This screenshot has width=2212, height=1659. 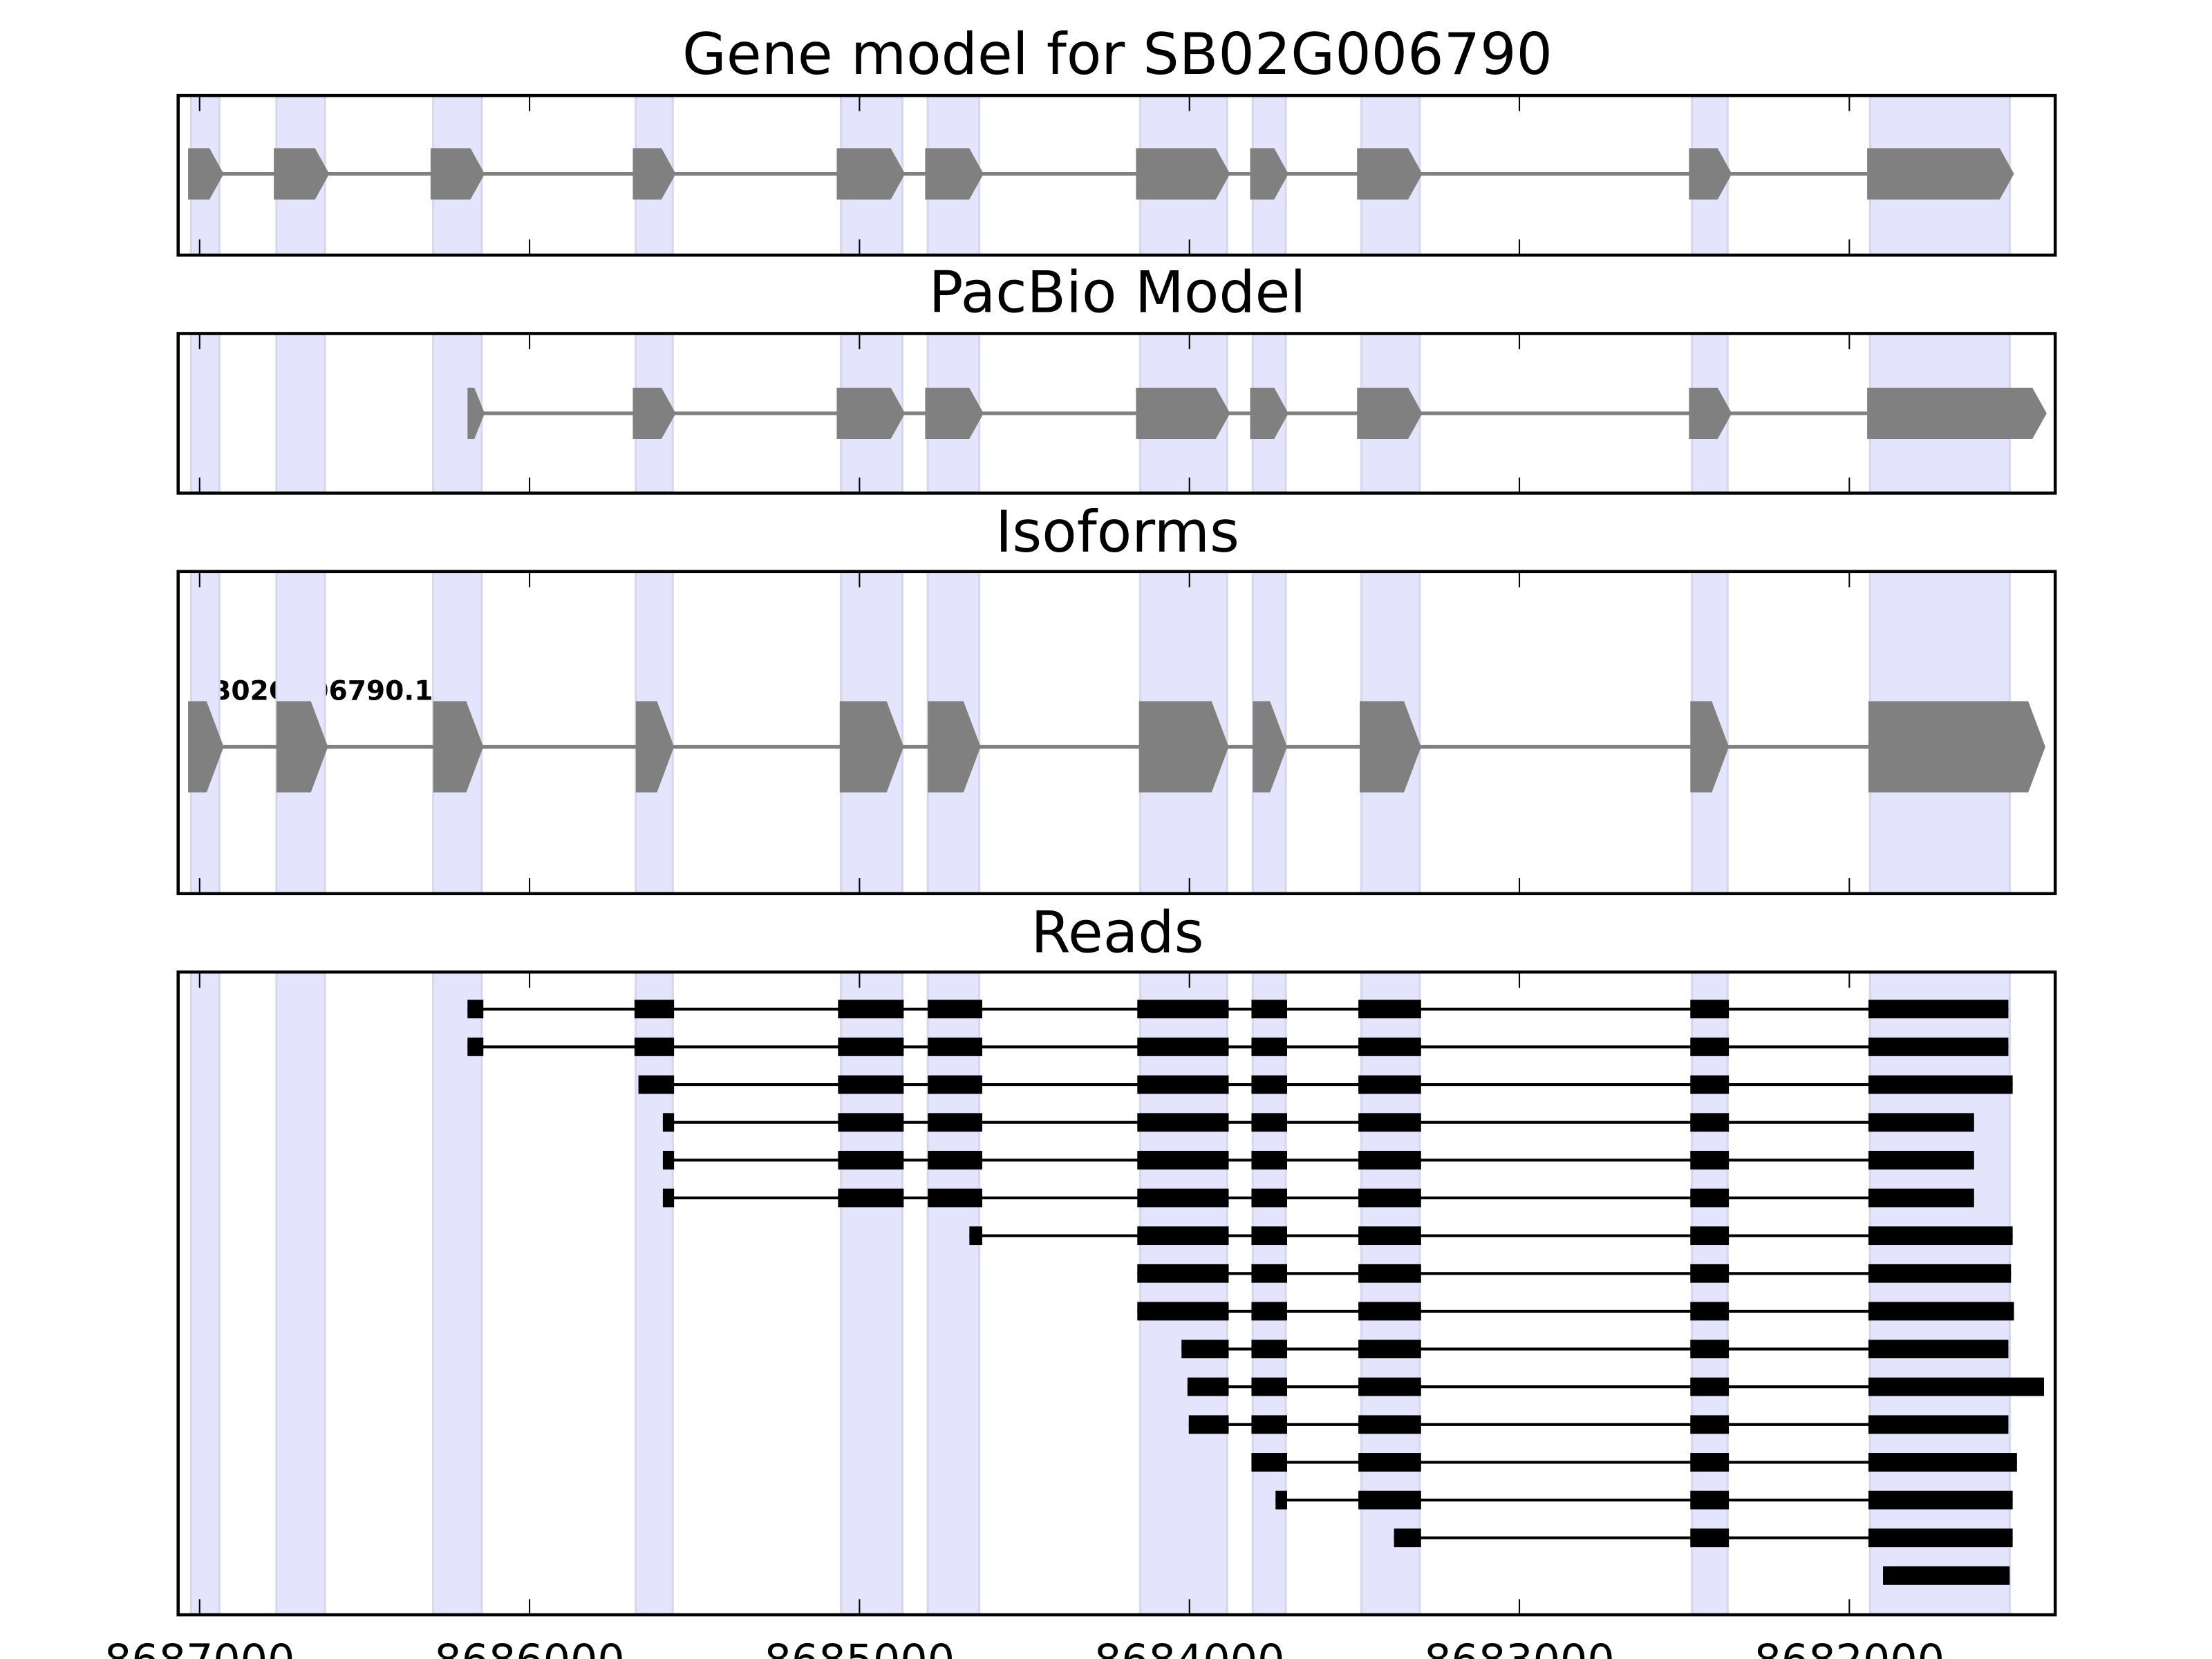 I want to click on panel-title-pacbio: PacBio Model, so click(x=1117, y=293).